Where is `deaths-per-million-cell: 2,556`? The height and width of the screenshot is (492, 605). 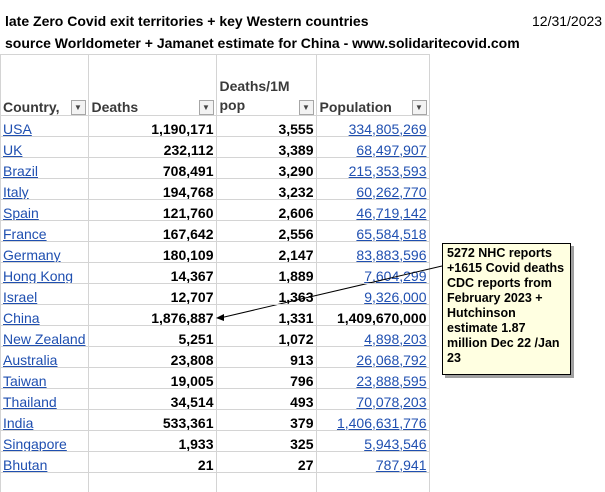 deaths-per-million-cell: 2,556 is located at coordinates (296, 233).